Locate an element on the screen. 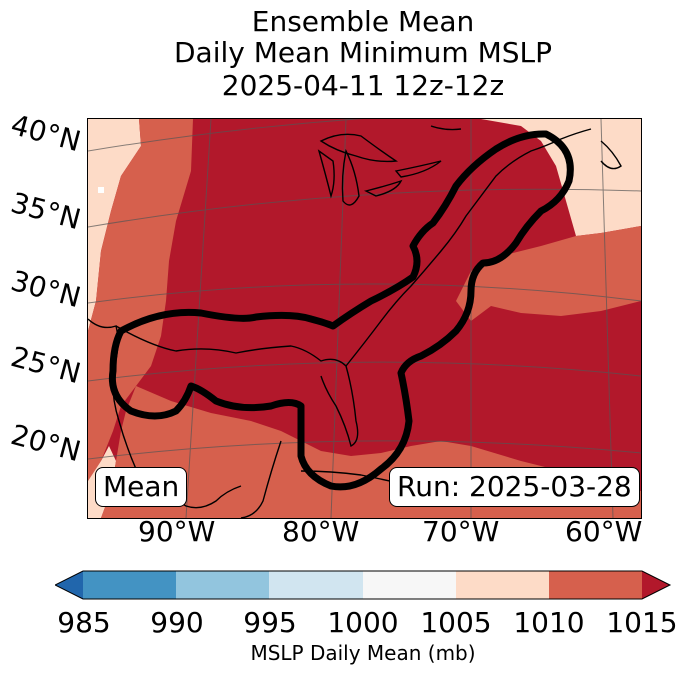 This screenshot has width=688, height=674. colorbar-tick-1000: 1000 is located at coordinates (363, 622).